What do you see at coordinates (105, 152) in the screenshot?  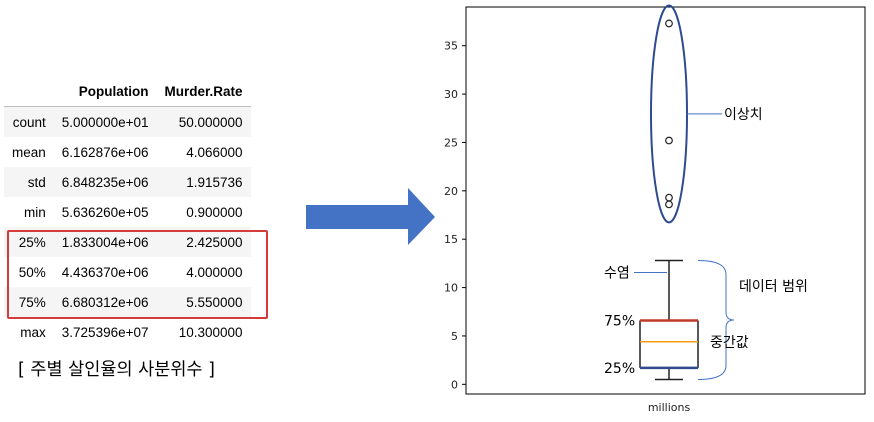 I see `cell-population: 6.162876e+06` at bounding box center [105, 152].